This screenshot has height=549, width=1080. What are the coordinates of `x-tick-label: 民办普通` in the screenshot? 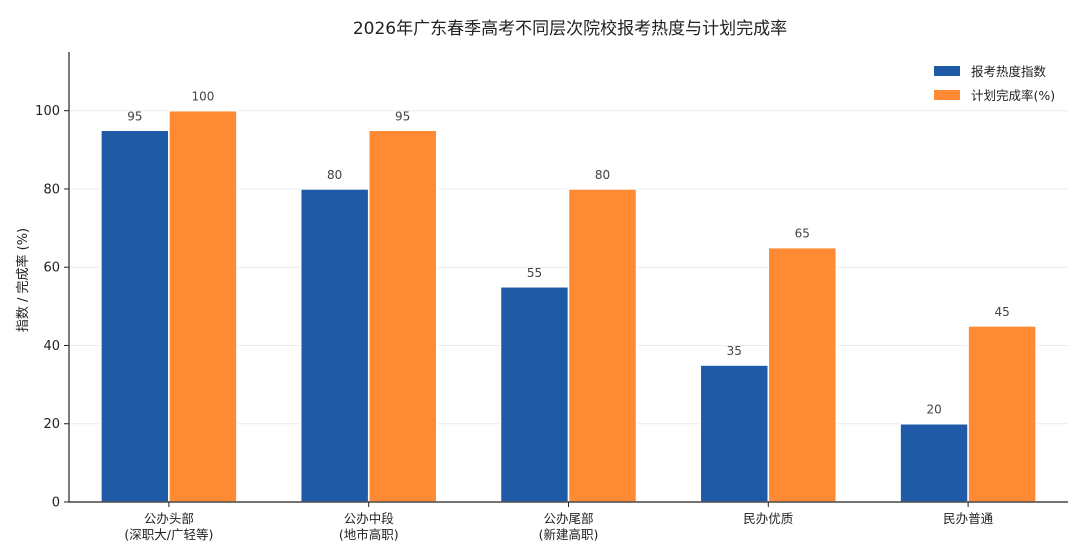 It's located at (968, 518).